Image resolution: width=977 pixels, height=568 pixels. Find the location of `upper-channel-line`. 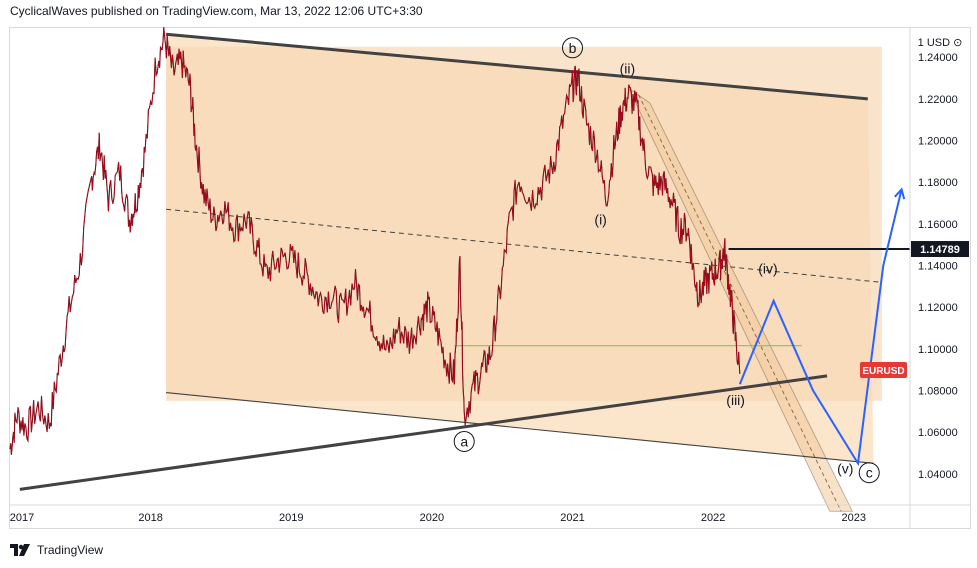

upper-channel-line is located at coordinates (516, 66).